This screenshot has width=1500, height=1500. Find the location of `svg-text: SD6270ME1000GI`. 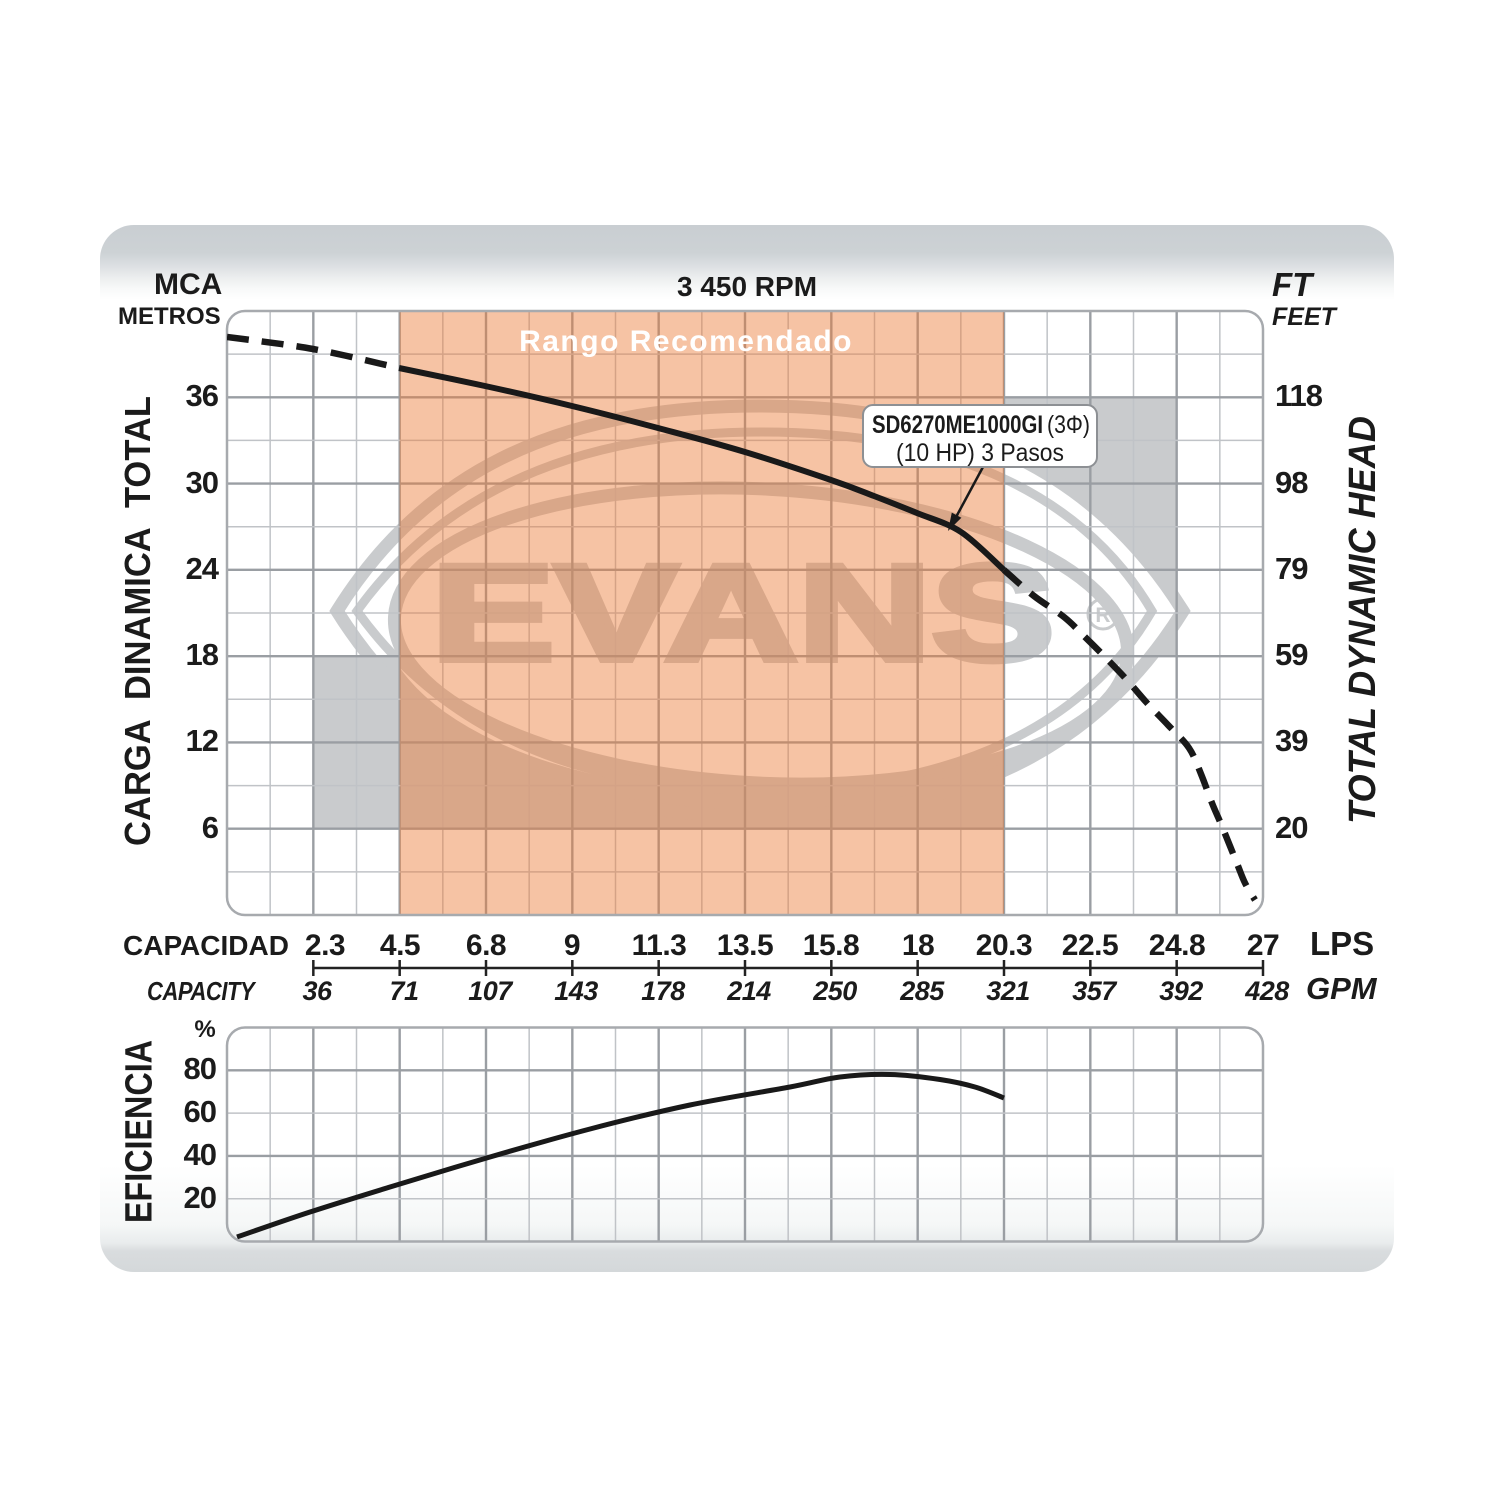

svg-text: SD6270ME1000GI is located at coordinates (957, 425).